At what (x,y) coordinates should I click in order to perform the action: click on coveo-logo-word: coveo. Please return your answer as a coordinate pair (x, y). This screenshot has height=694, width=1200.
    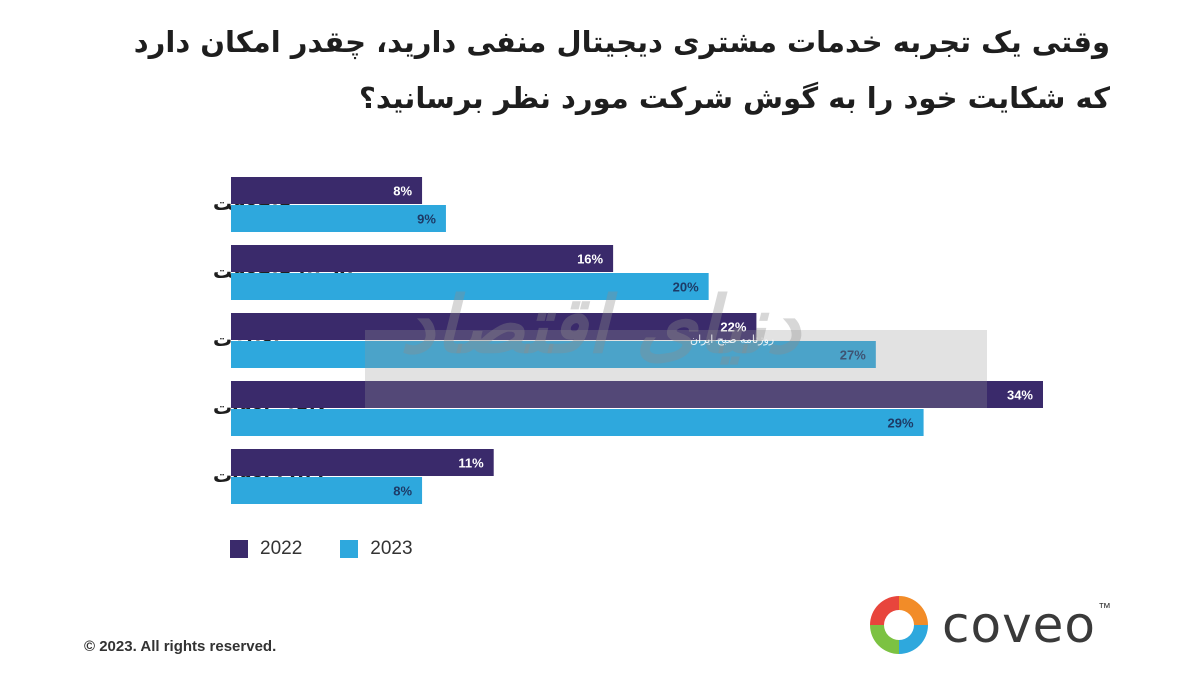
    Looking at the image, I should click on (1019, 625).